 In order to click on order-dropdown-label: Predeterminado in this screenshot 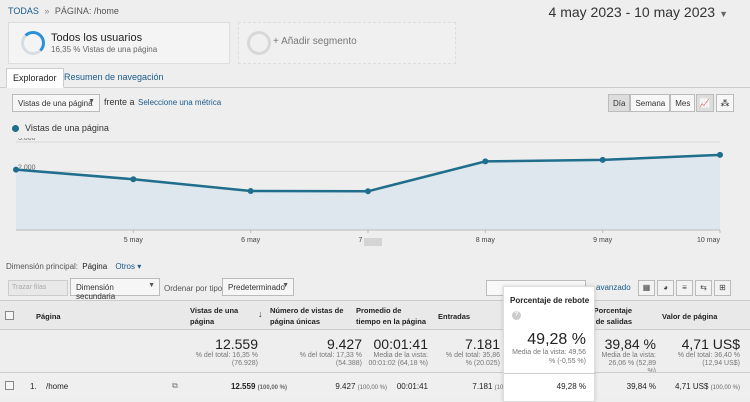, I will do `click(256, 287)`.